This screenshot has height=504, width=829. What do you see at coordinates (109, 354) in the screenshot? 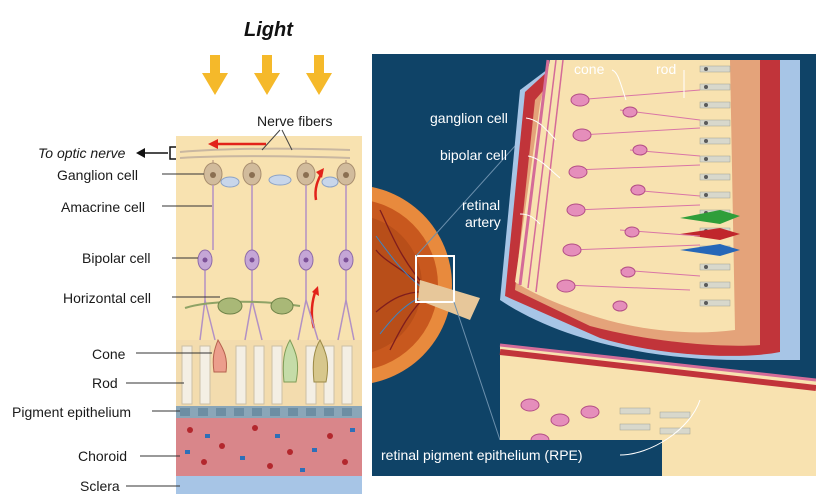
I see `cone-label: Cone` at bounding box center [109, 354].